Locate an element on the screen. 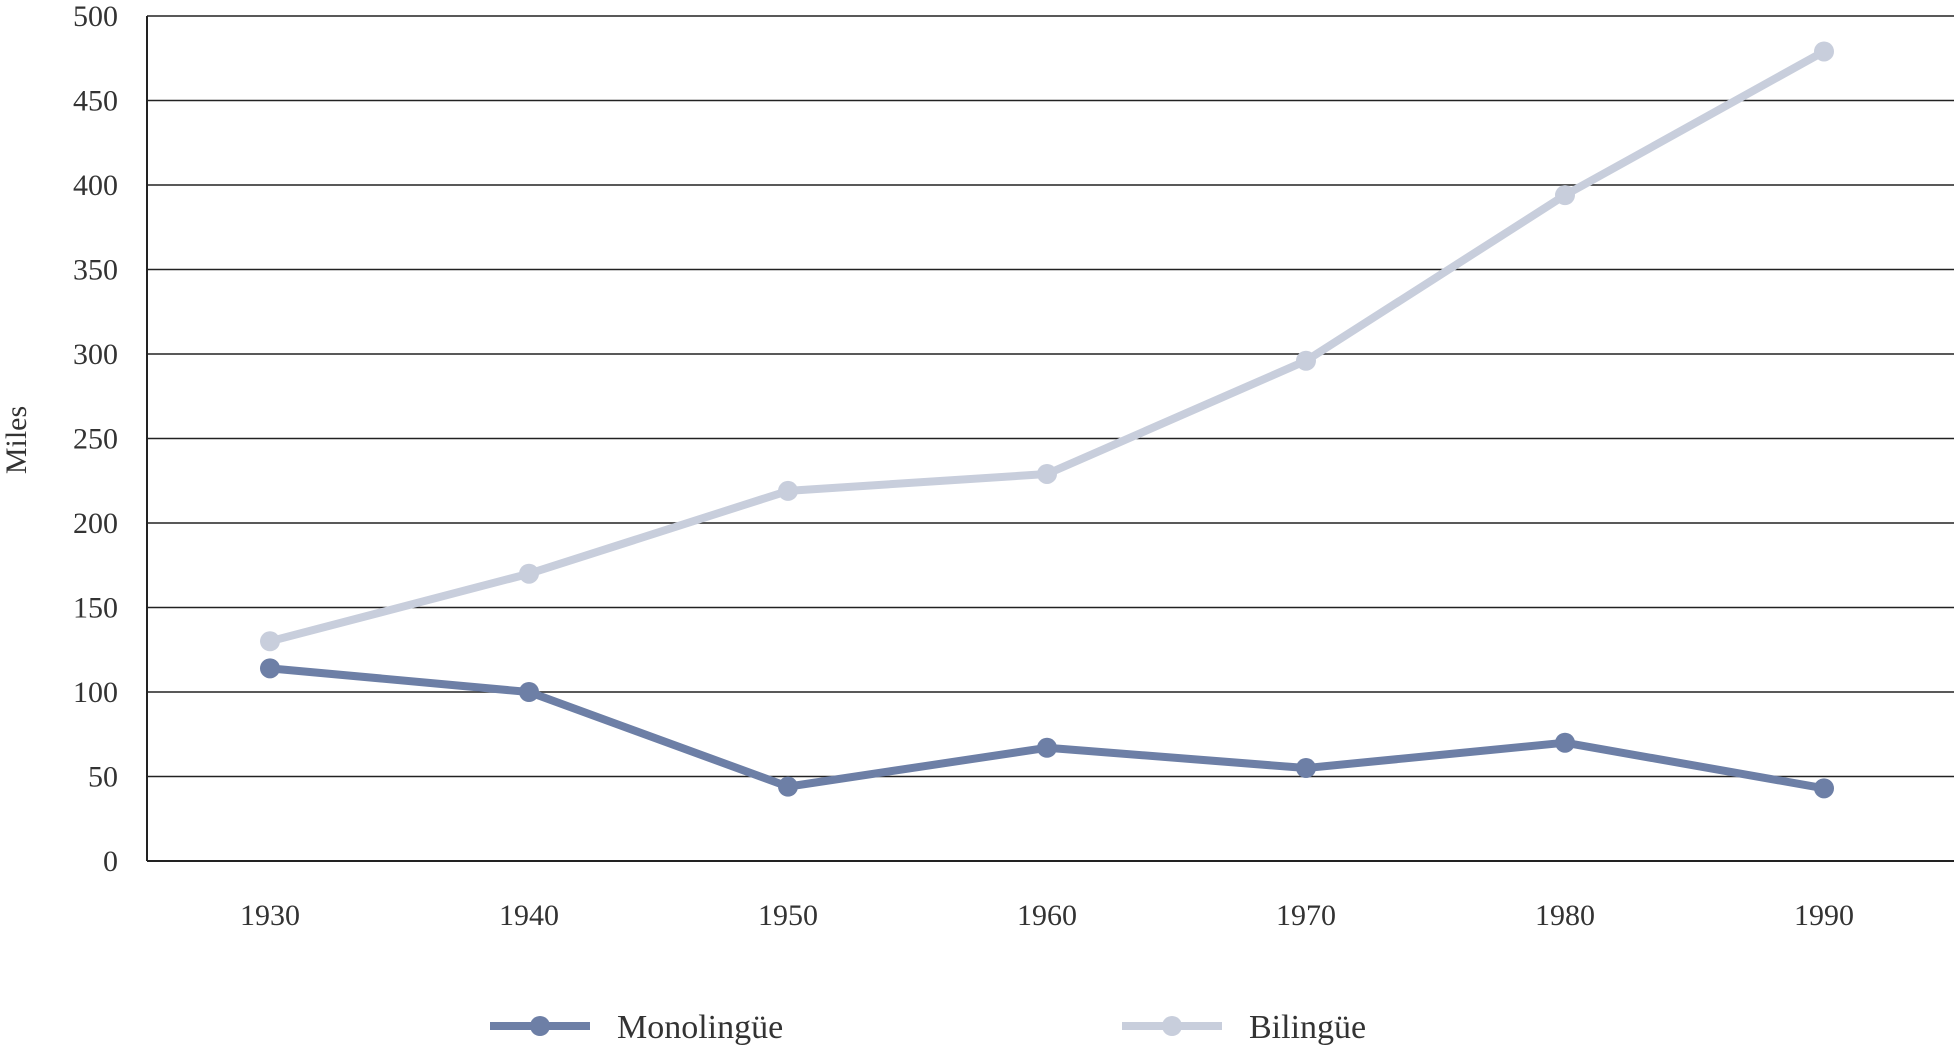 The image size is (1954, 1053). y-axis-label: Miles is located at coordinates (16, 440).